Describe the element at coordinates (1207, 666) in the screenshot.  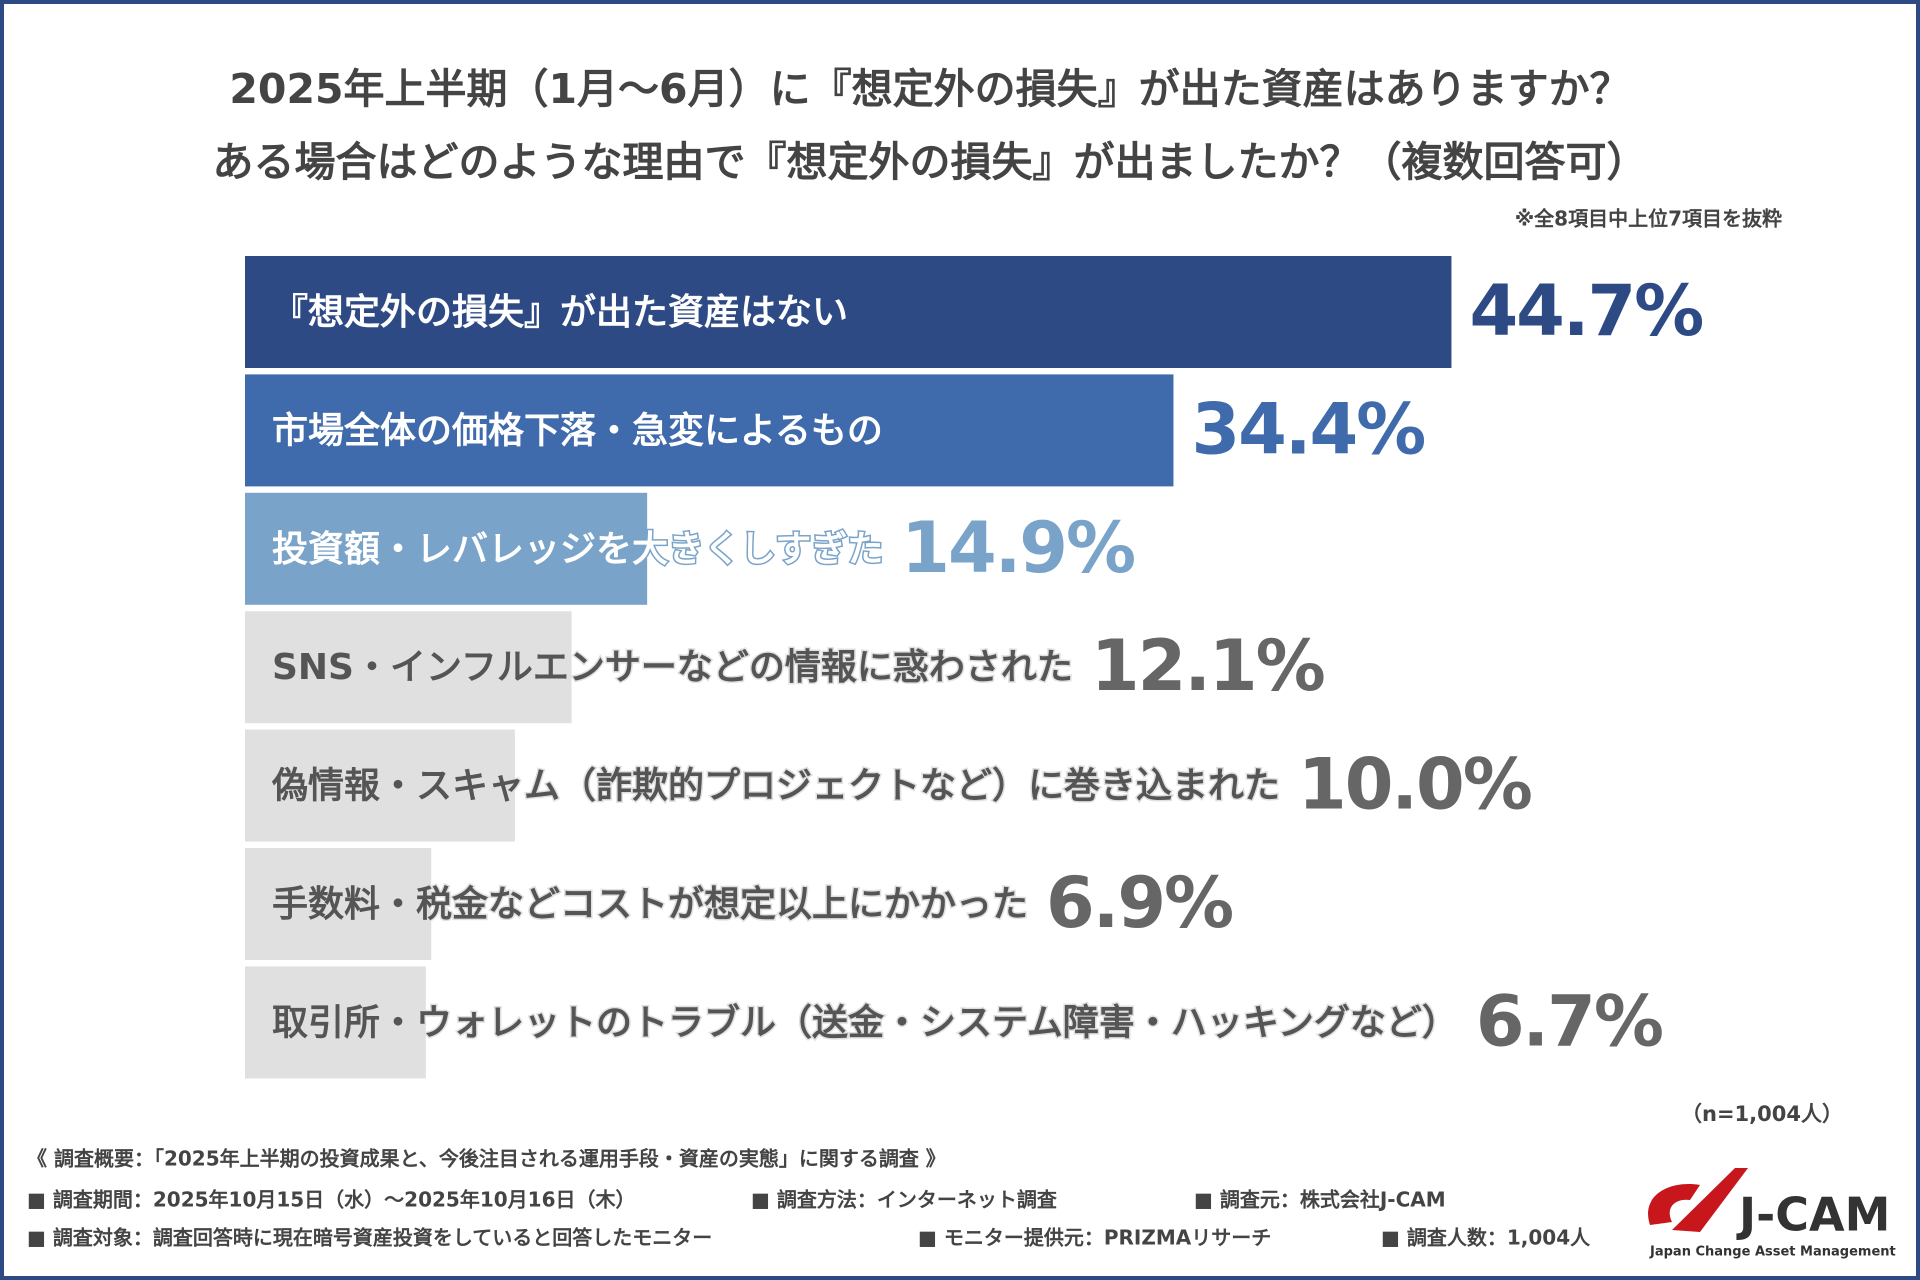
I see `value-label: 12.1%` at that location.